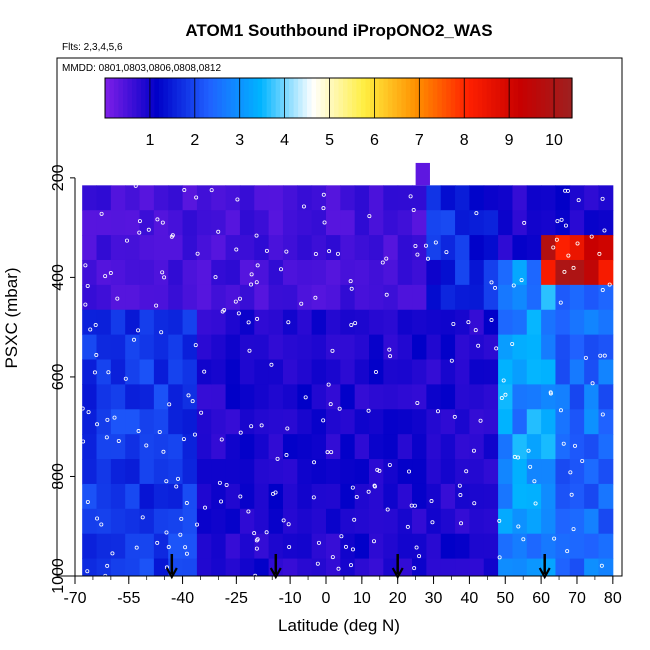 Image resolution: width=650 pixels, height=650 pixels. What do you see at coordinates (284, 140) in the screenshot?
I see `colorbar-tick-label: 4` at bounding box center [284, 140].